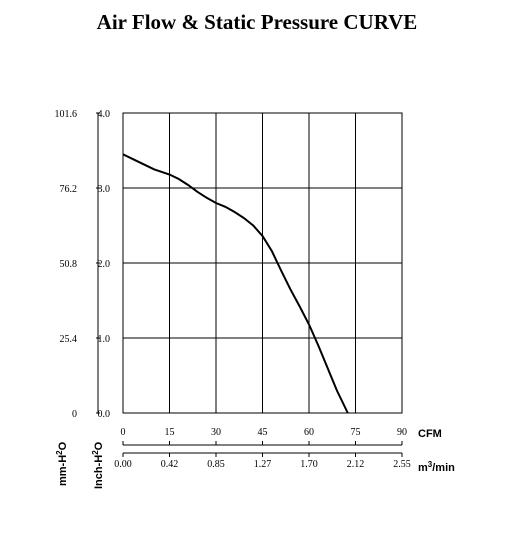 This screenshot has width=514, height=542. Describe the element at coordinates (83, 264) in the screenshot. I see `y-axis-tick-labels: 0.0 0 1.0 25.4 2.0 50.8 3.0 76.2 4.0 101.6` at that location.